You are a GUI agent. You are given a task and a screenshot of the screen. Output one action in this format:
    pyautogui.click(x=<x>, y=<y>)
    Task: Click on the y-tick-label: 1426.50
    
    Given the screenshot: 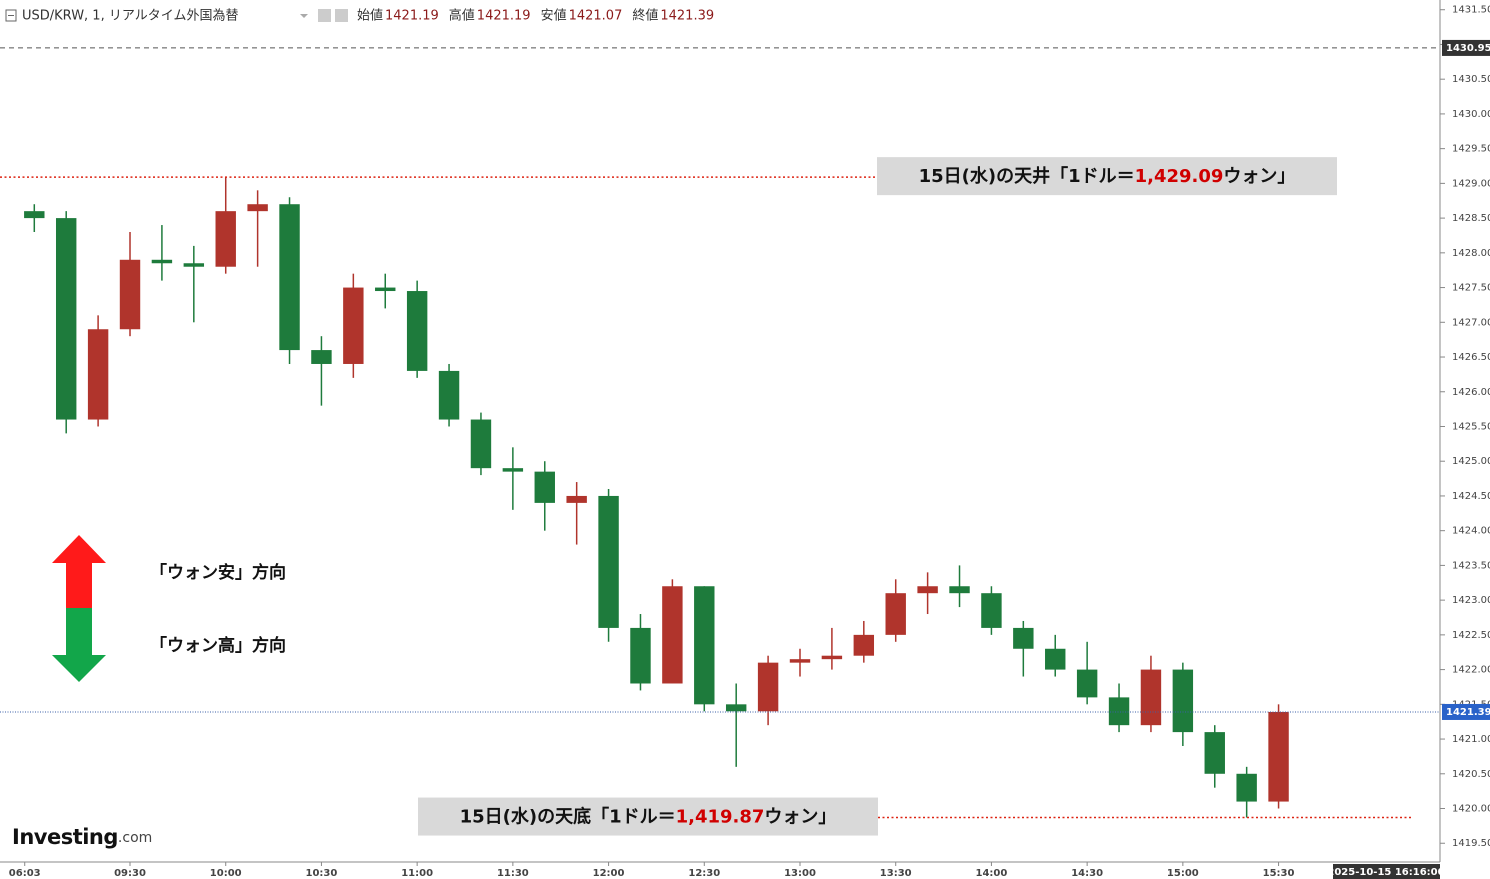 What is the action you would take?
    pyautogui.click(x=1471, y=357)
    